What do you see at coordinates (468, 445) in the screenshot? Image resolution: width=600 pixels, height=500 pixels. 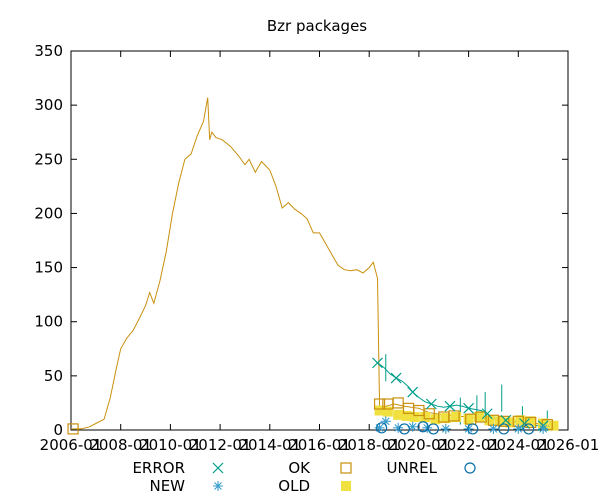 I see `x-tick-label: 2022-01` at bounding box center [468, 445].